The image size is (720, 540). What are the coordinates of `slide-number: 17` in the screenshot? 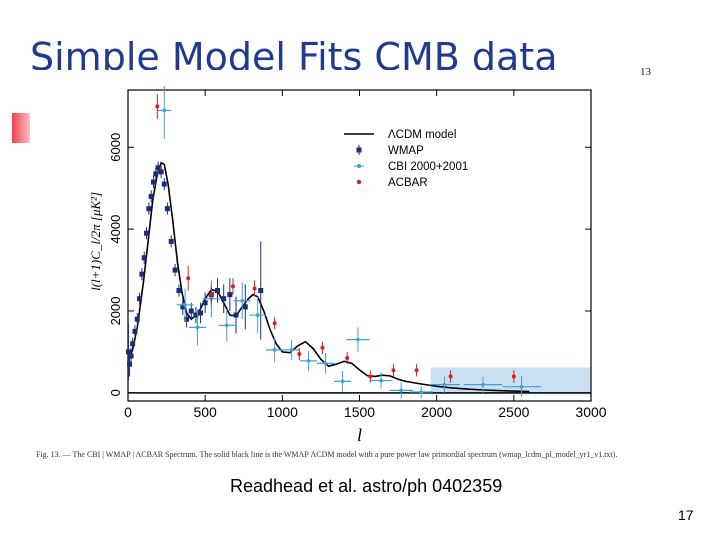 It's located at (686, 515).